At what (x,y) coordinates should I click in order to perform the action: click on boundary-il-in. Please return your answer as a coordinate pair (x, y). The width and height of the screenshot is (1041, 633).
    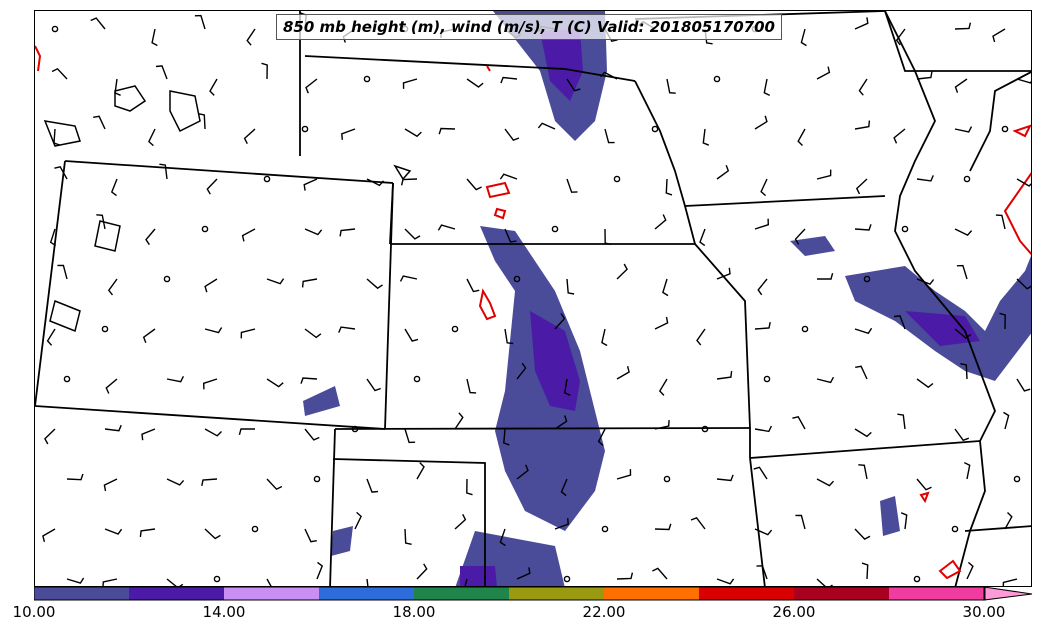
    Looking at the image, I should click on (1000, 121).